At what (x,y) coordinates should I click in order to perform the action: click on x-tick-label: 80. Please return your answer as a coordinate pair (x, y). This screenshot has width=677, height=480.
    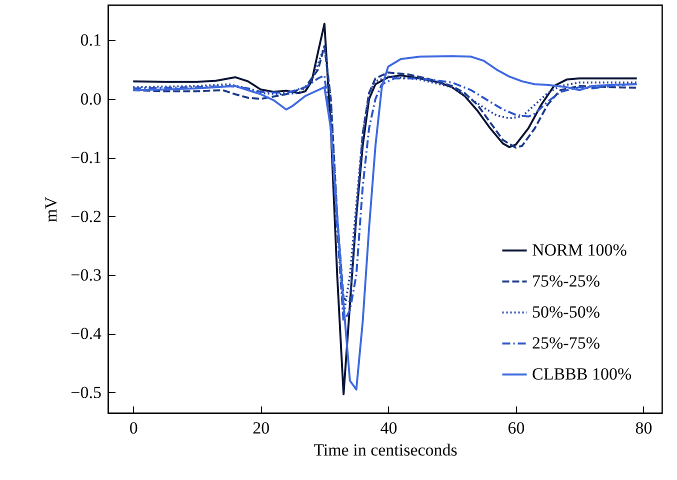
    Looking at the image, I should click on (643, 428).